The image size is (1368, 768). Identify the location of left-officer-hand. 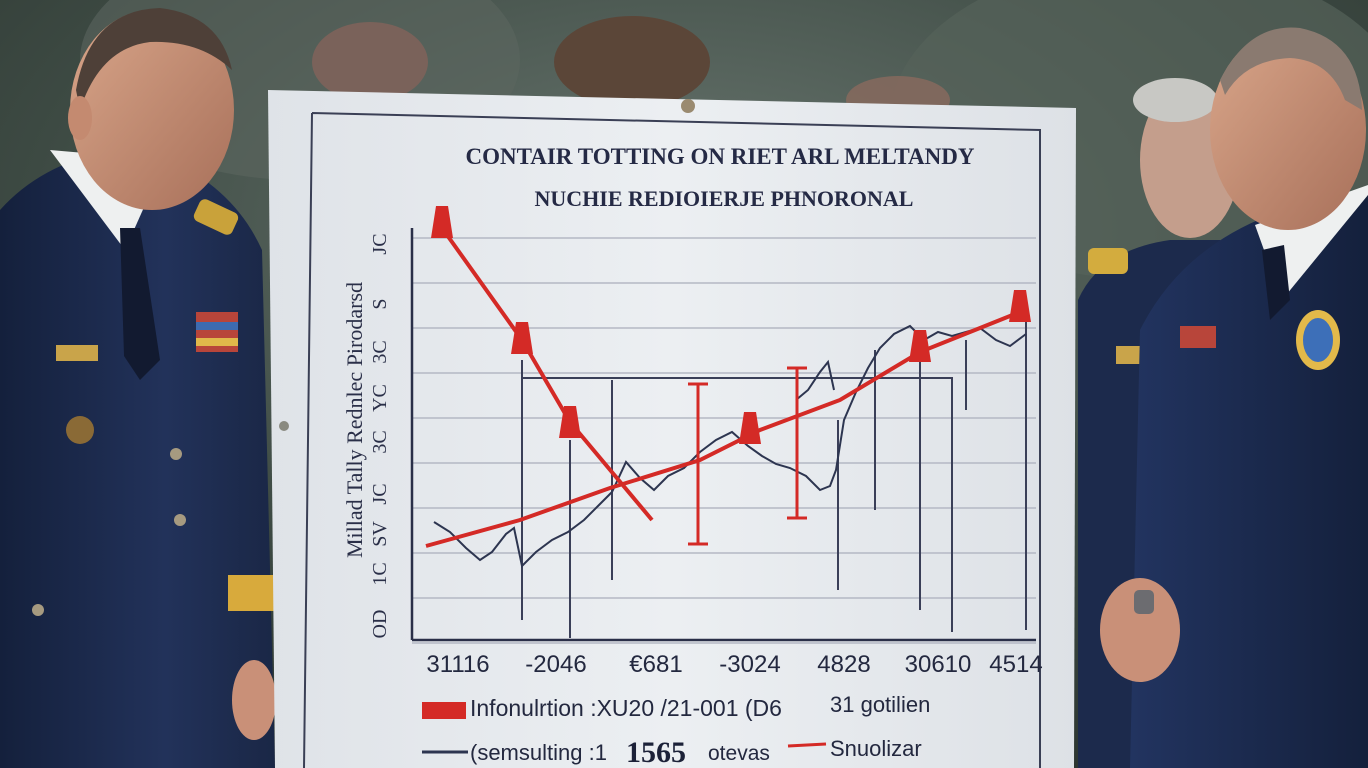
(254, 700).